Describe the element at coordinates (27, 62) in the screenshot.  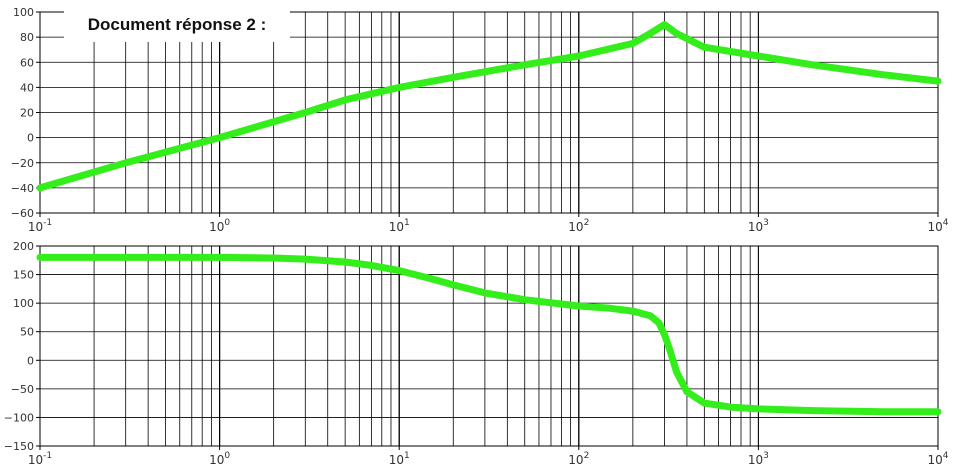
I see `y-tick-label: 60` at that location.